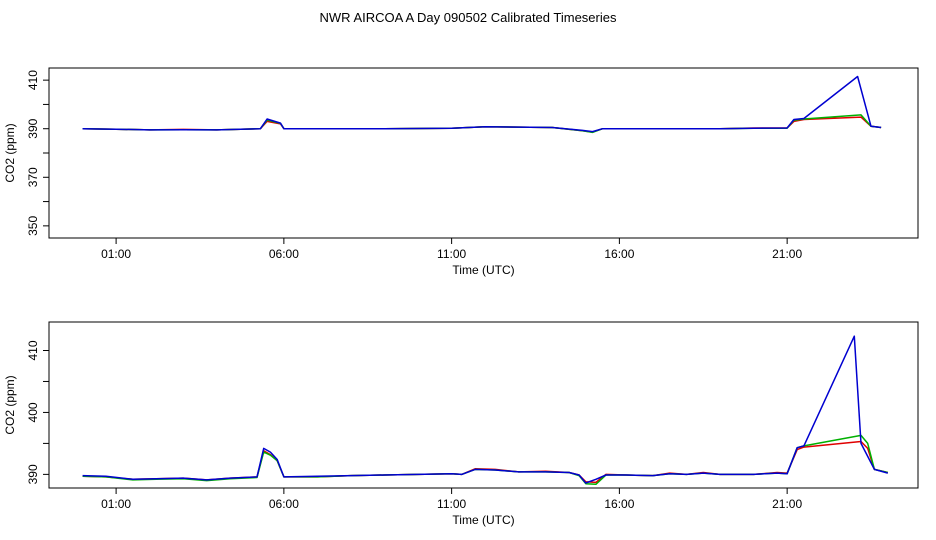  I want to click on y-tick-label: 370, so click(33, 177).